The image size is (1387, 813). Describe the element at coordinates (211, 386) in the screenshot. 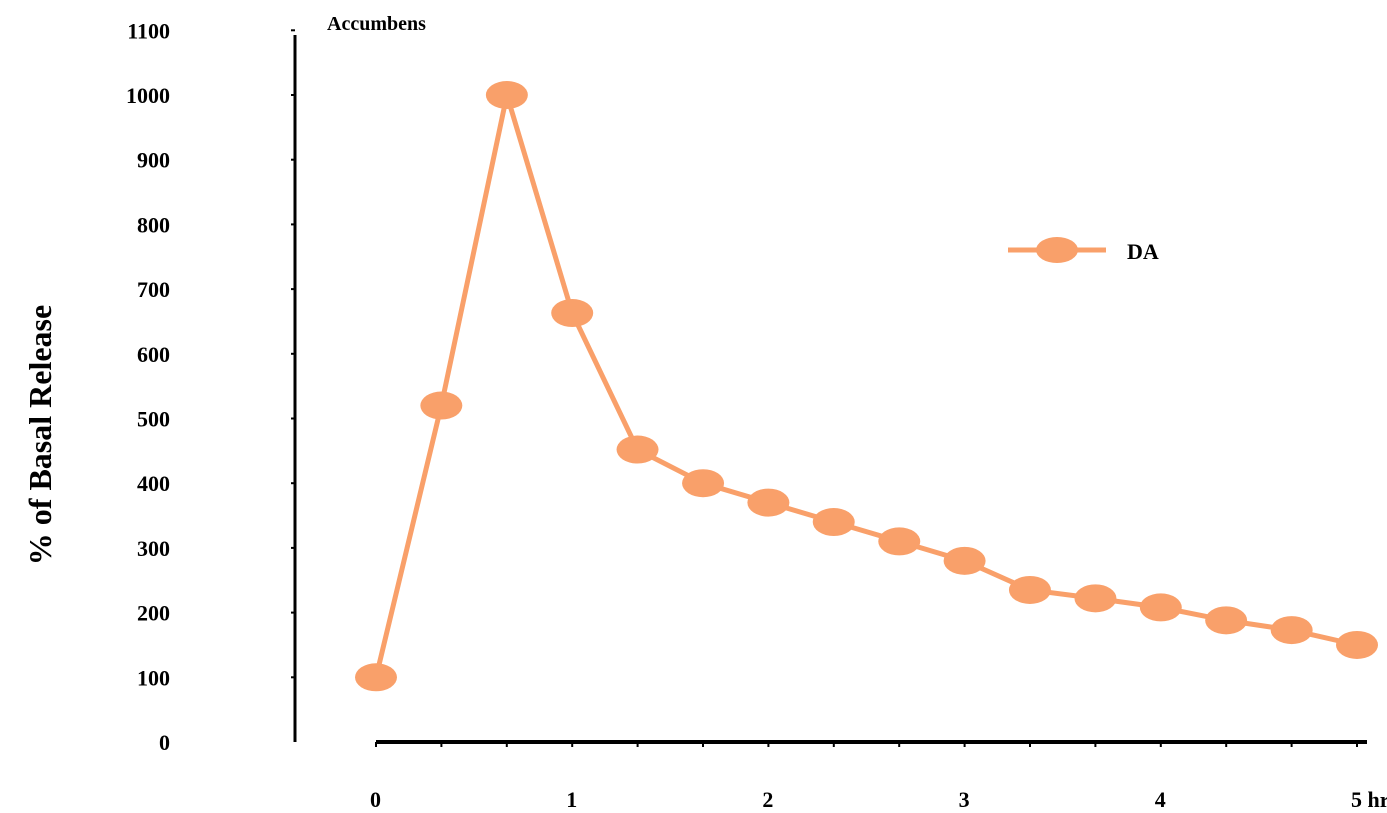

I see `y-axis: 0 100 200 300 400 500 600 700 800 900 1000 1100` at that location.